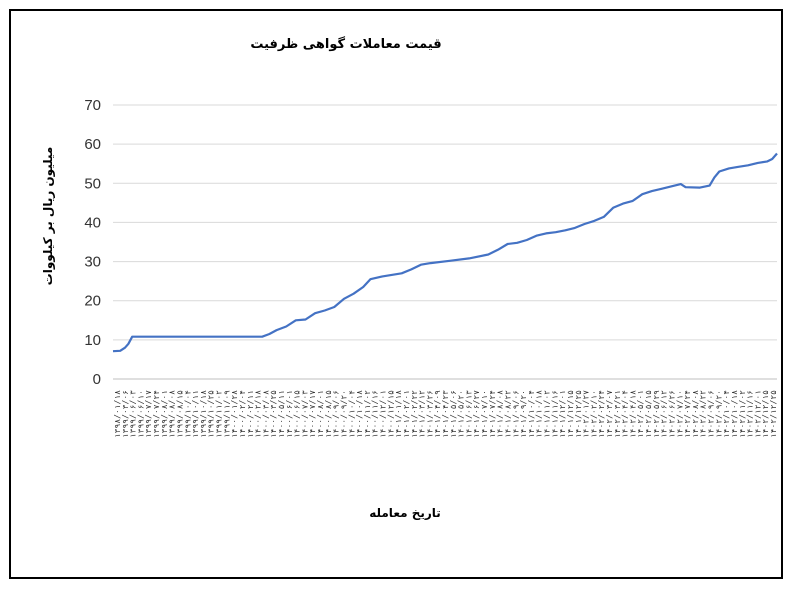 The height and width of the screenshot is (600, 800). I want to click on x-tick-label: ۱۳۹۹/۱۱/۰۹, so click(226, 414).